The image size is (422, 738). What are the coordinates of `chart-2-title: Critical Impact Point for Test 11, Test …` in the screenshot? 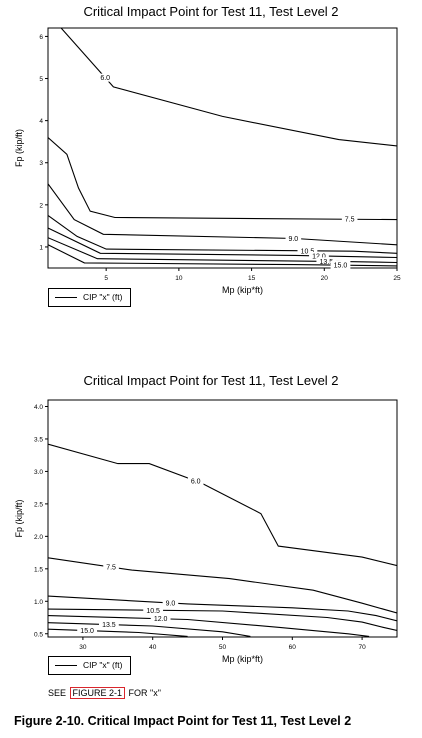 It's located at (211, 380).